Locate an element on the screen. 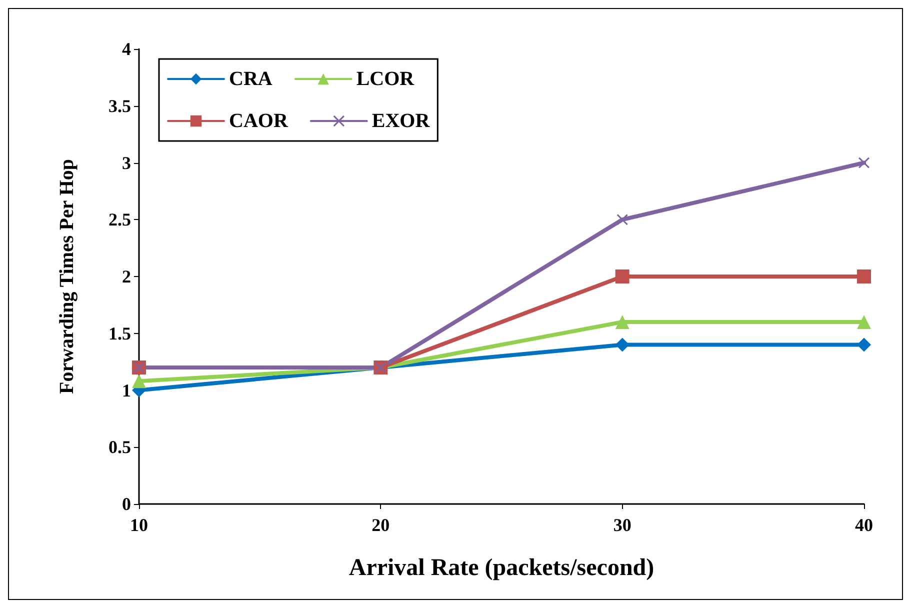 Image resolution: width=911 pixels, height=608 pixels. y-tick-label: 0.5 is located at coordinates (119, 447).